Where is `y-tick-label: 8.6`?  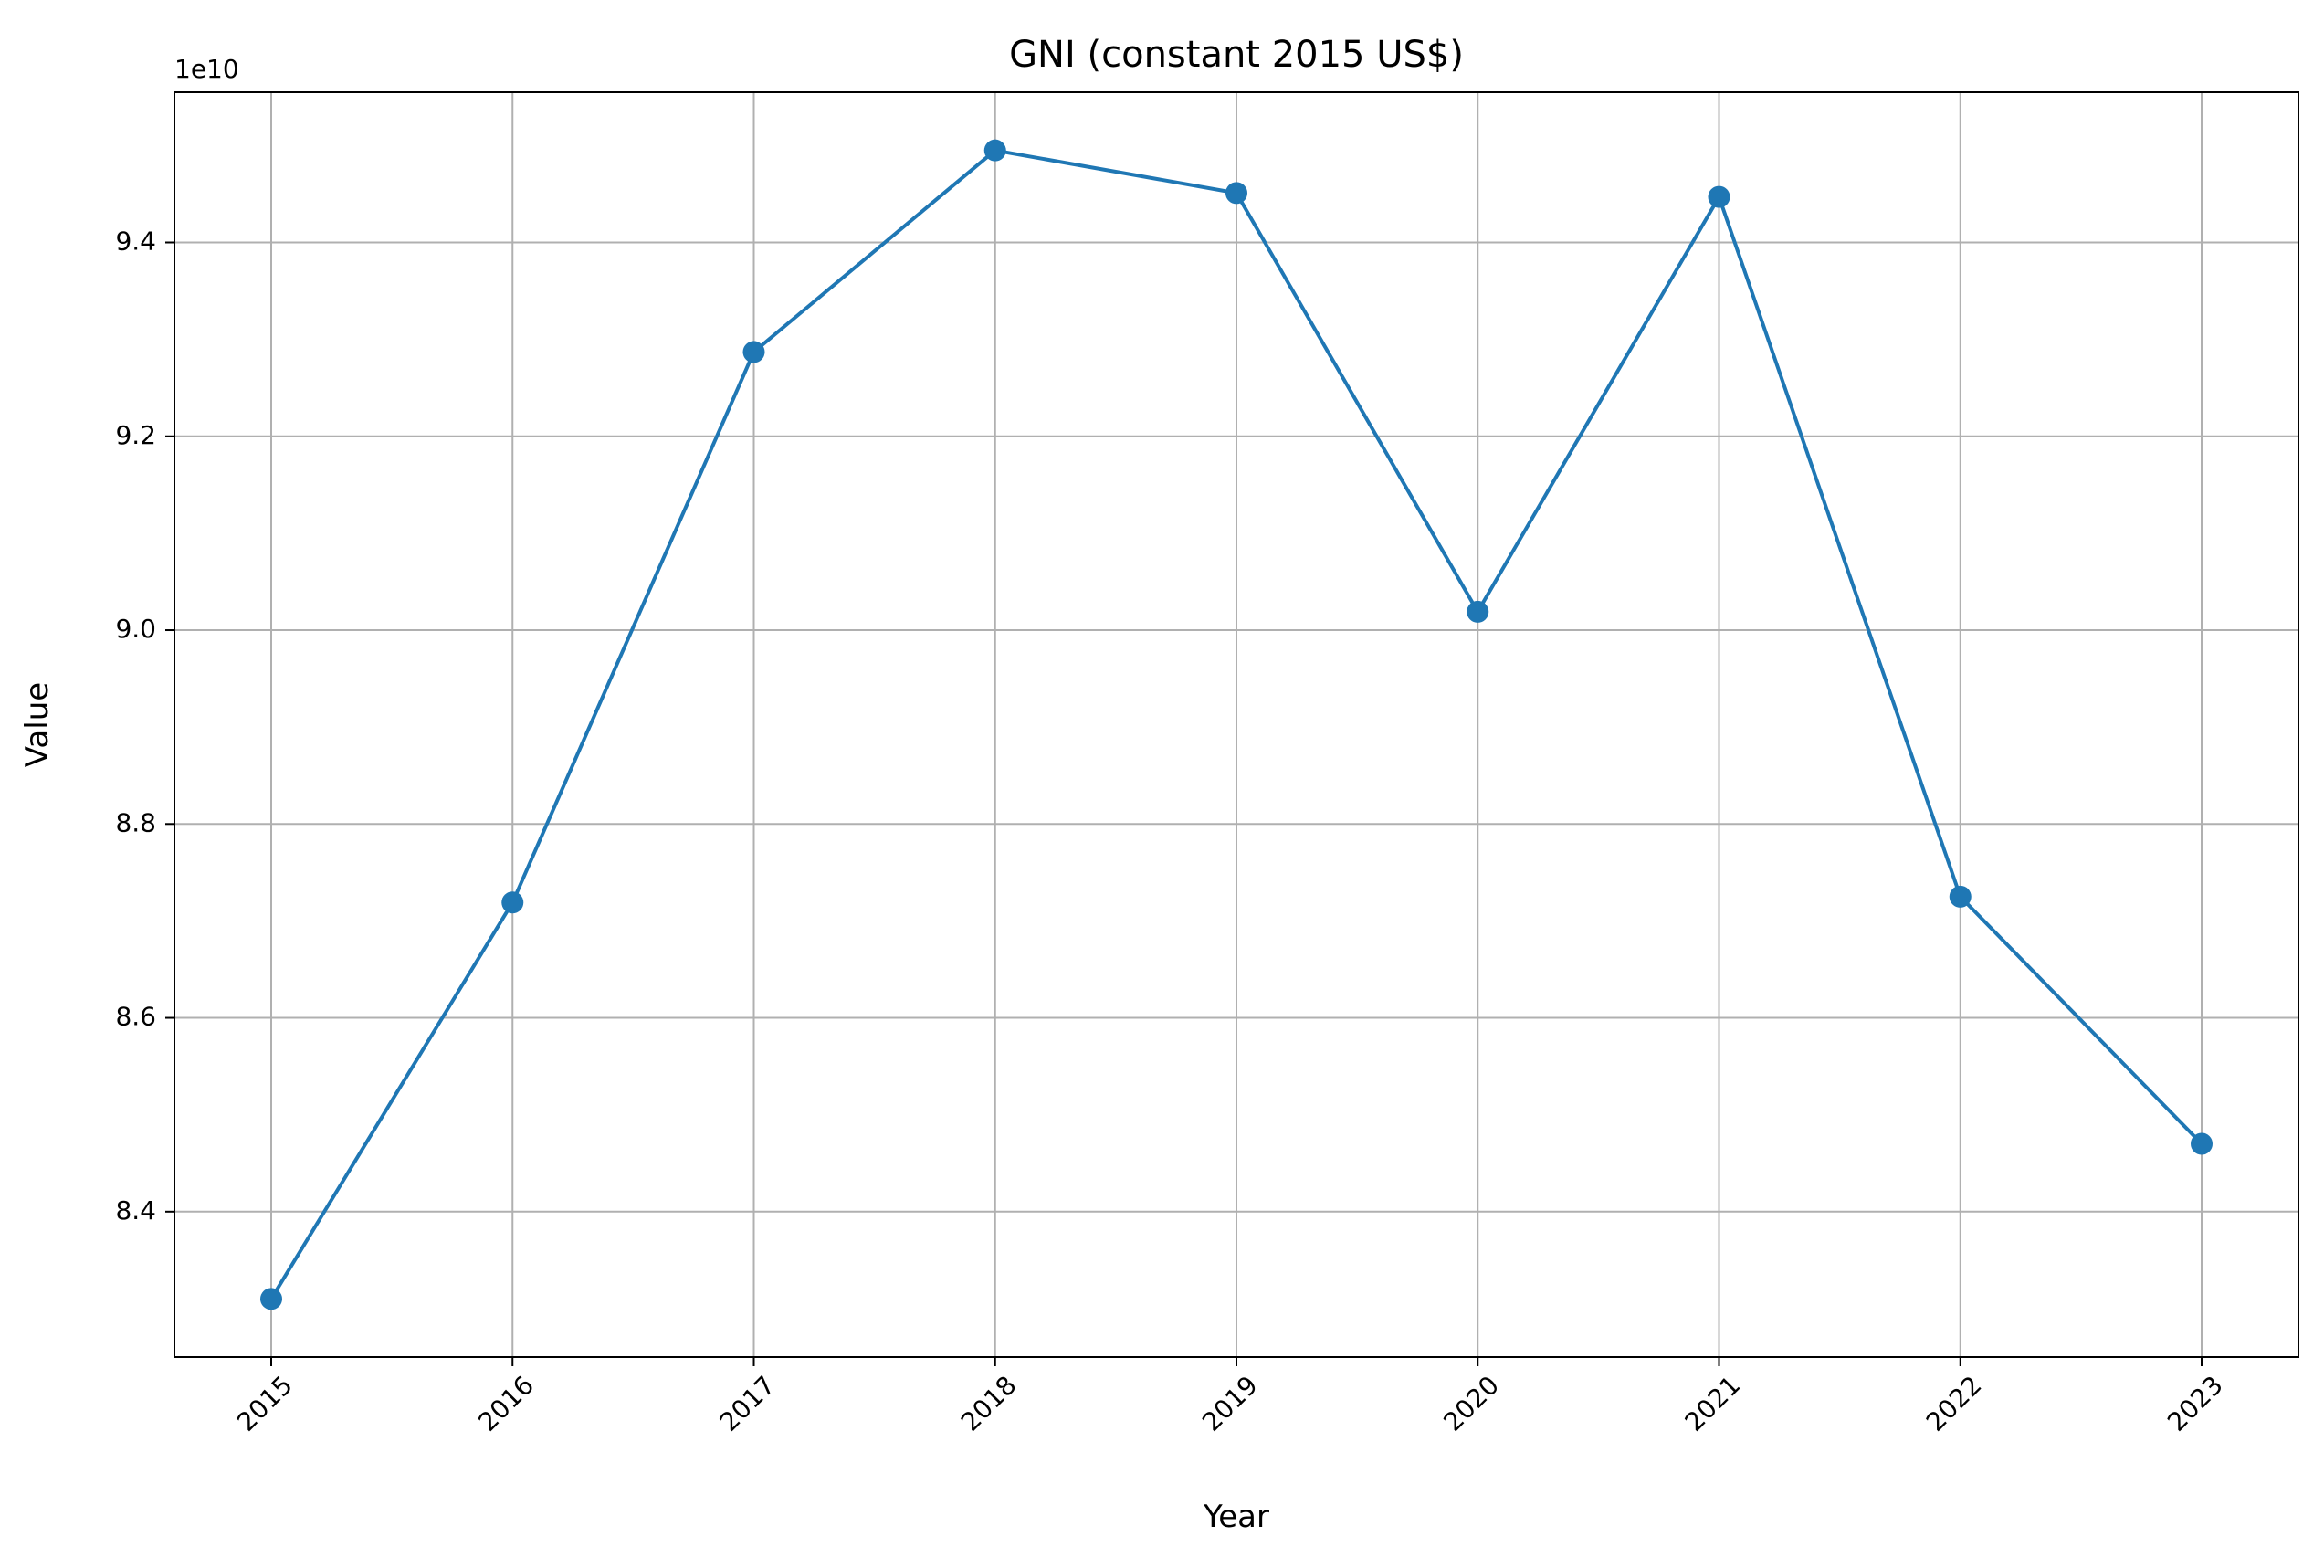
y-tick-label: 8.6 is located at coordinates (135, 1017).